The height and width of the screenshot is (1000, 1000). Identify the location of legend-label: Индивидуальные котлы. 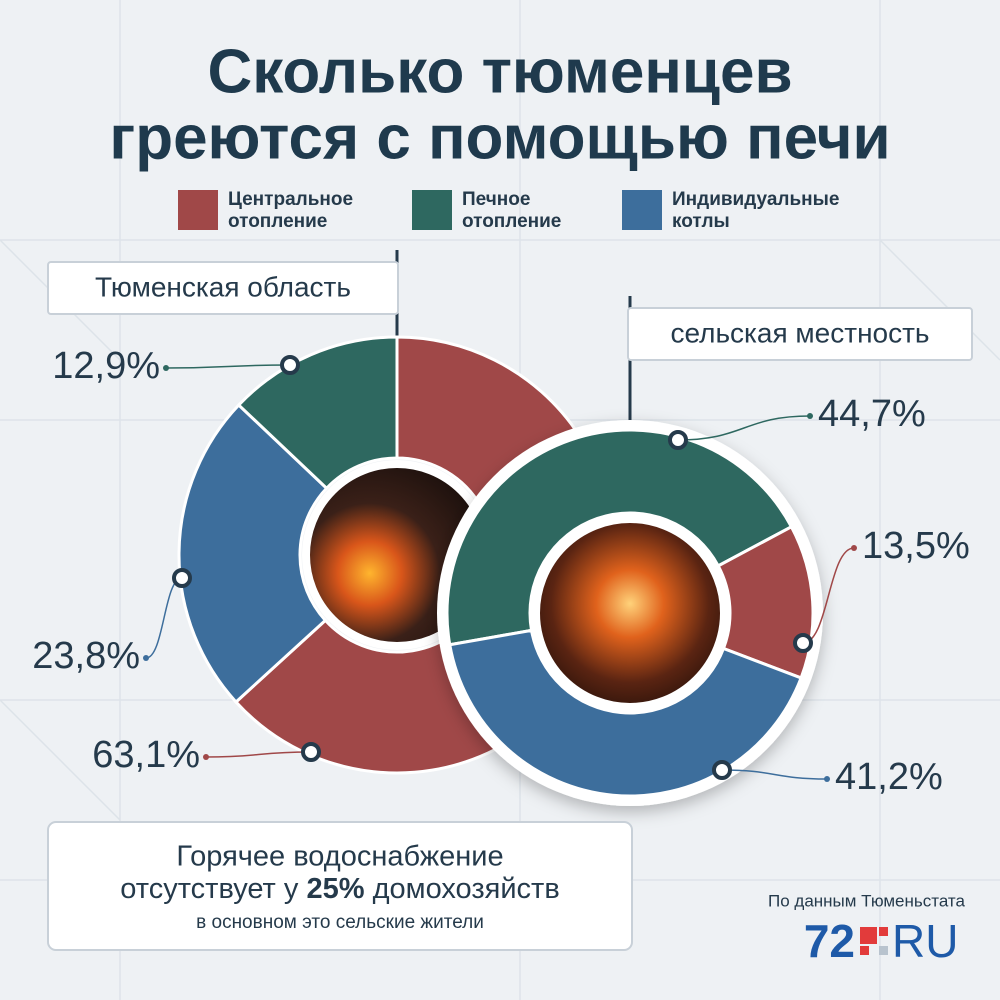
(755, 210).